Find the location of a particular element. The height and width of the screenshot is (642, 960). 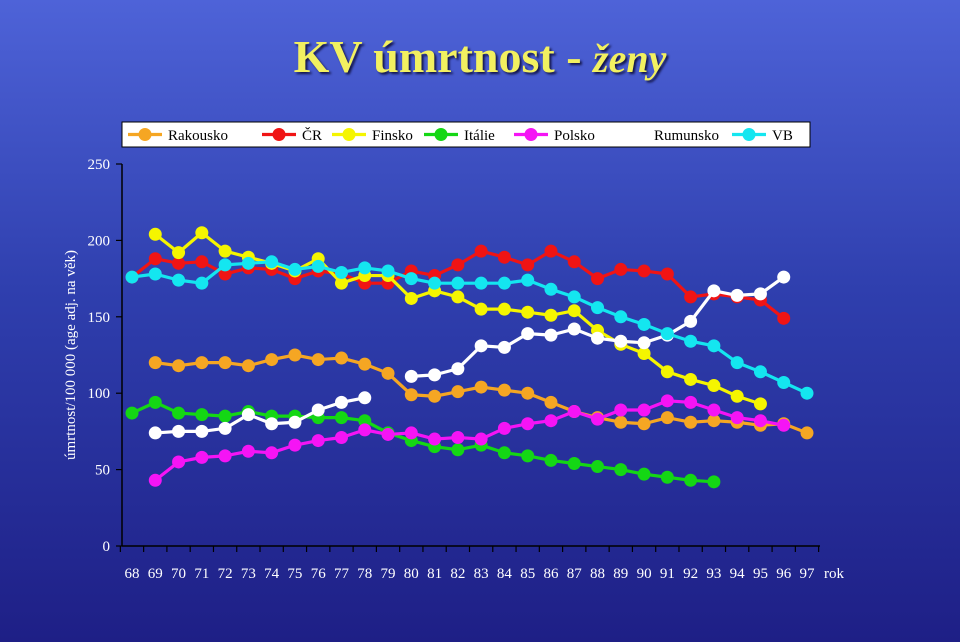

y-axis-label: úmrtnost/100 000 (age adj. na věk) is located at coordinates (71, 355).